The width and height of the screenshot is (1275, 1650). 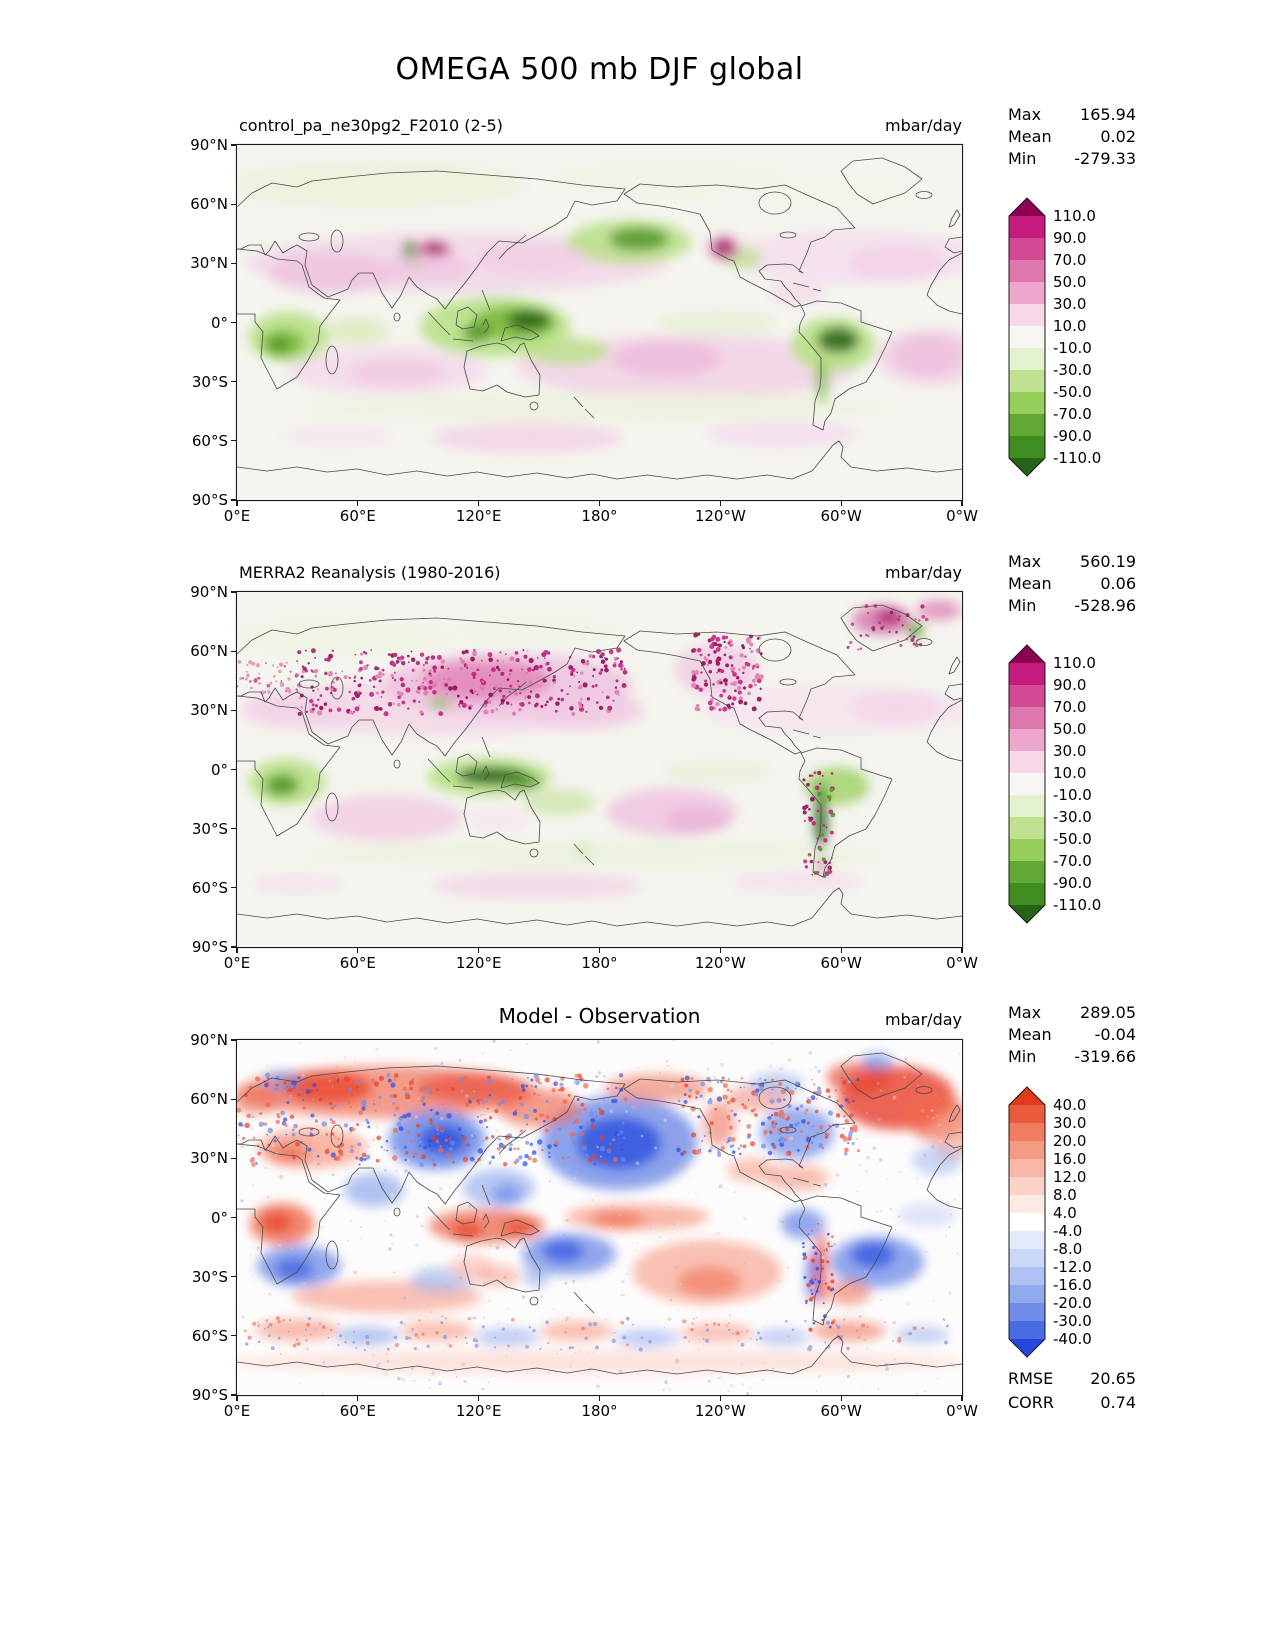 I want to click on colorbar-tick-label: -50.0, so click(x=1072, y=392).